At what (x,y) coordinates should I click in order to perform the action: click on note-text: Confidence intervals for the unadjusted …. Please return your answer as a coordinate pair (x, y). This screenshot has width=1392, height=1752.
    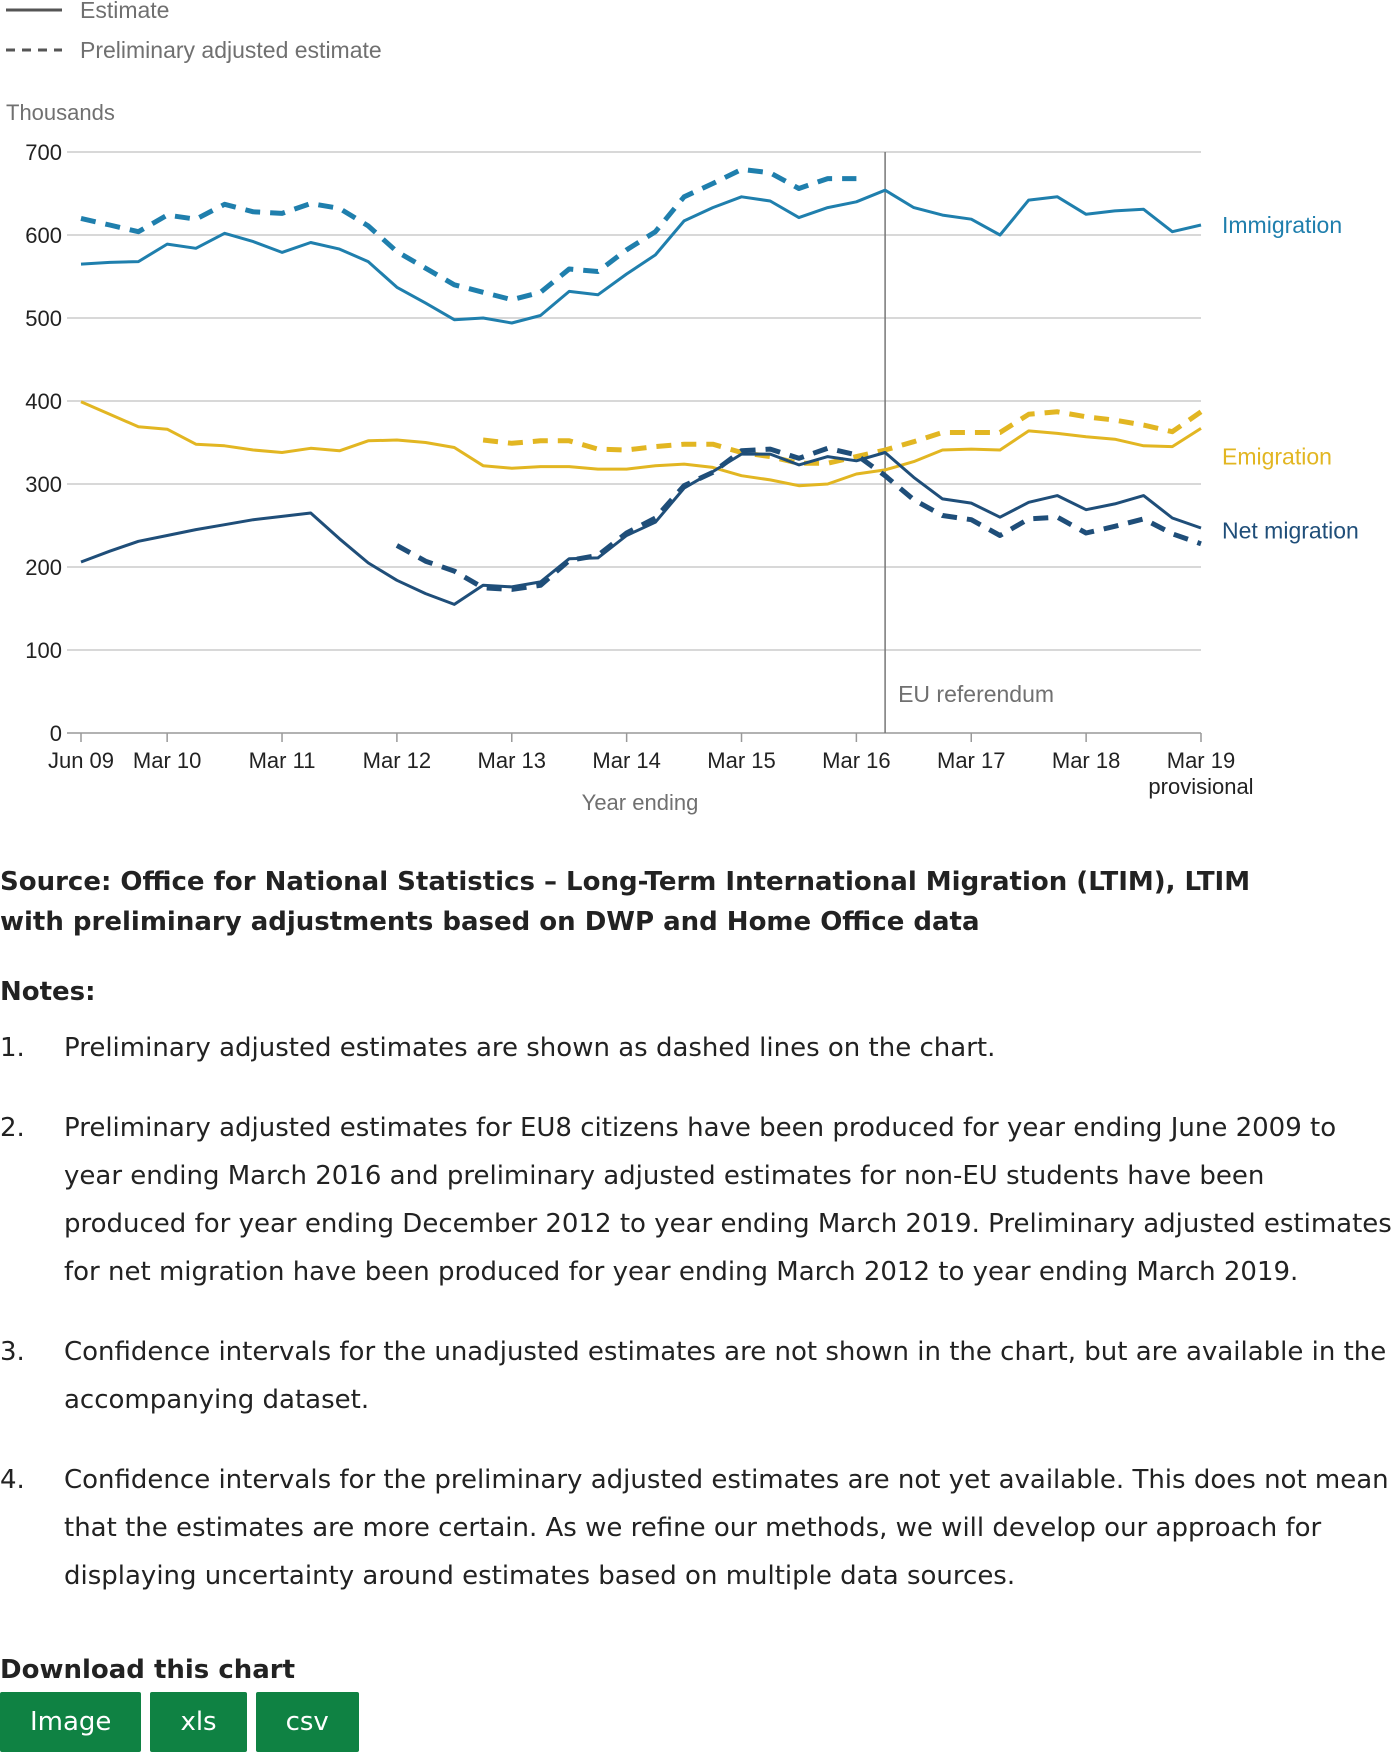
    Looking at the image, I should click on (725, 1376).